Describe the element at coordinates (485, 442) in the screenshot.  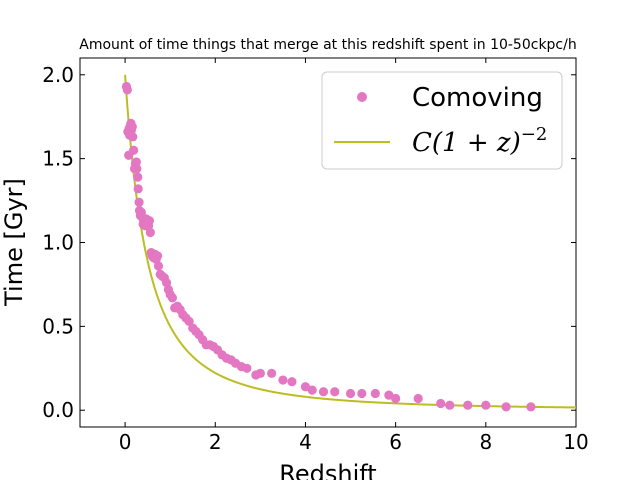
I see `x-tick-label: 8` at that location.